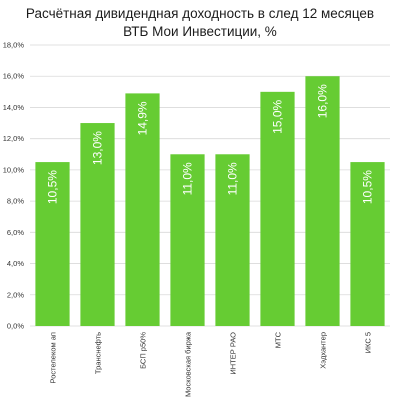  Describe the element at coordinates (278, 339) in the screenshot. I see `category-label: МТС` at that location.